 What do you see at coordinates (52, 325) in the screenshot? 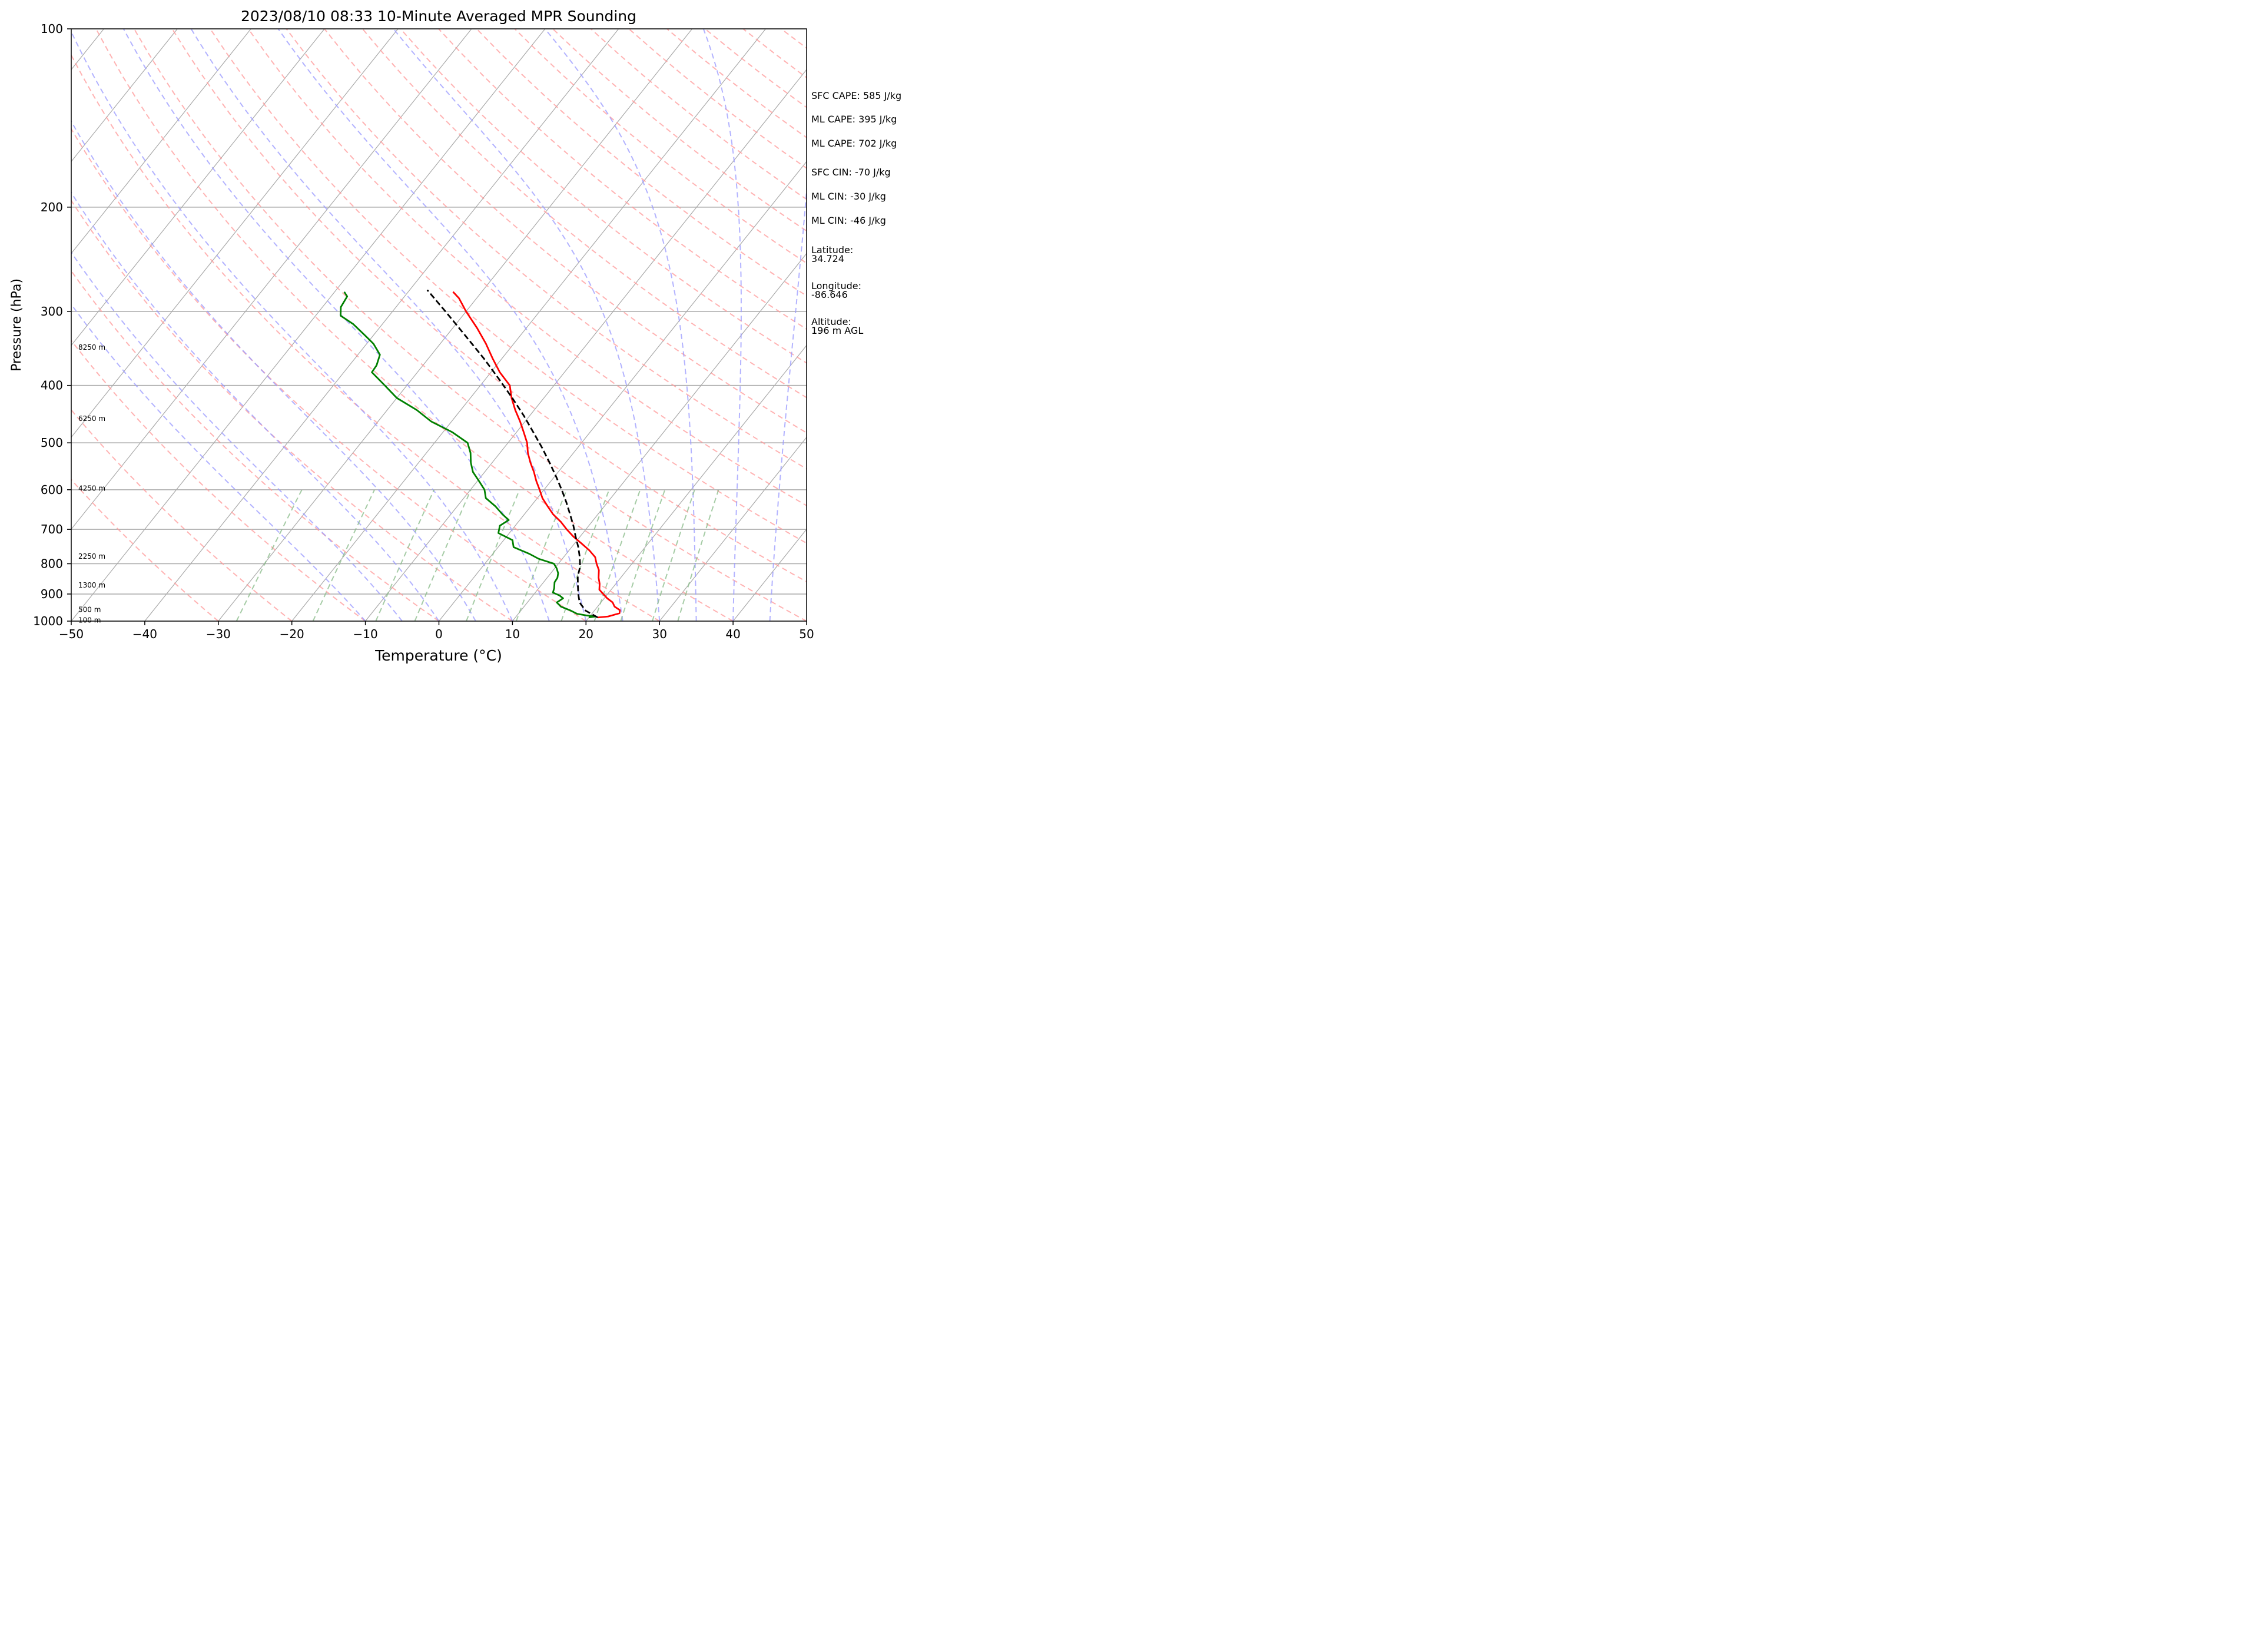
I see `y-axis-ticks: 100 200 300 400 500 600 700 800 900 1000` at bounding box center [52, 325].